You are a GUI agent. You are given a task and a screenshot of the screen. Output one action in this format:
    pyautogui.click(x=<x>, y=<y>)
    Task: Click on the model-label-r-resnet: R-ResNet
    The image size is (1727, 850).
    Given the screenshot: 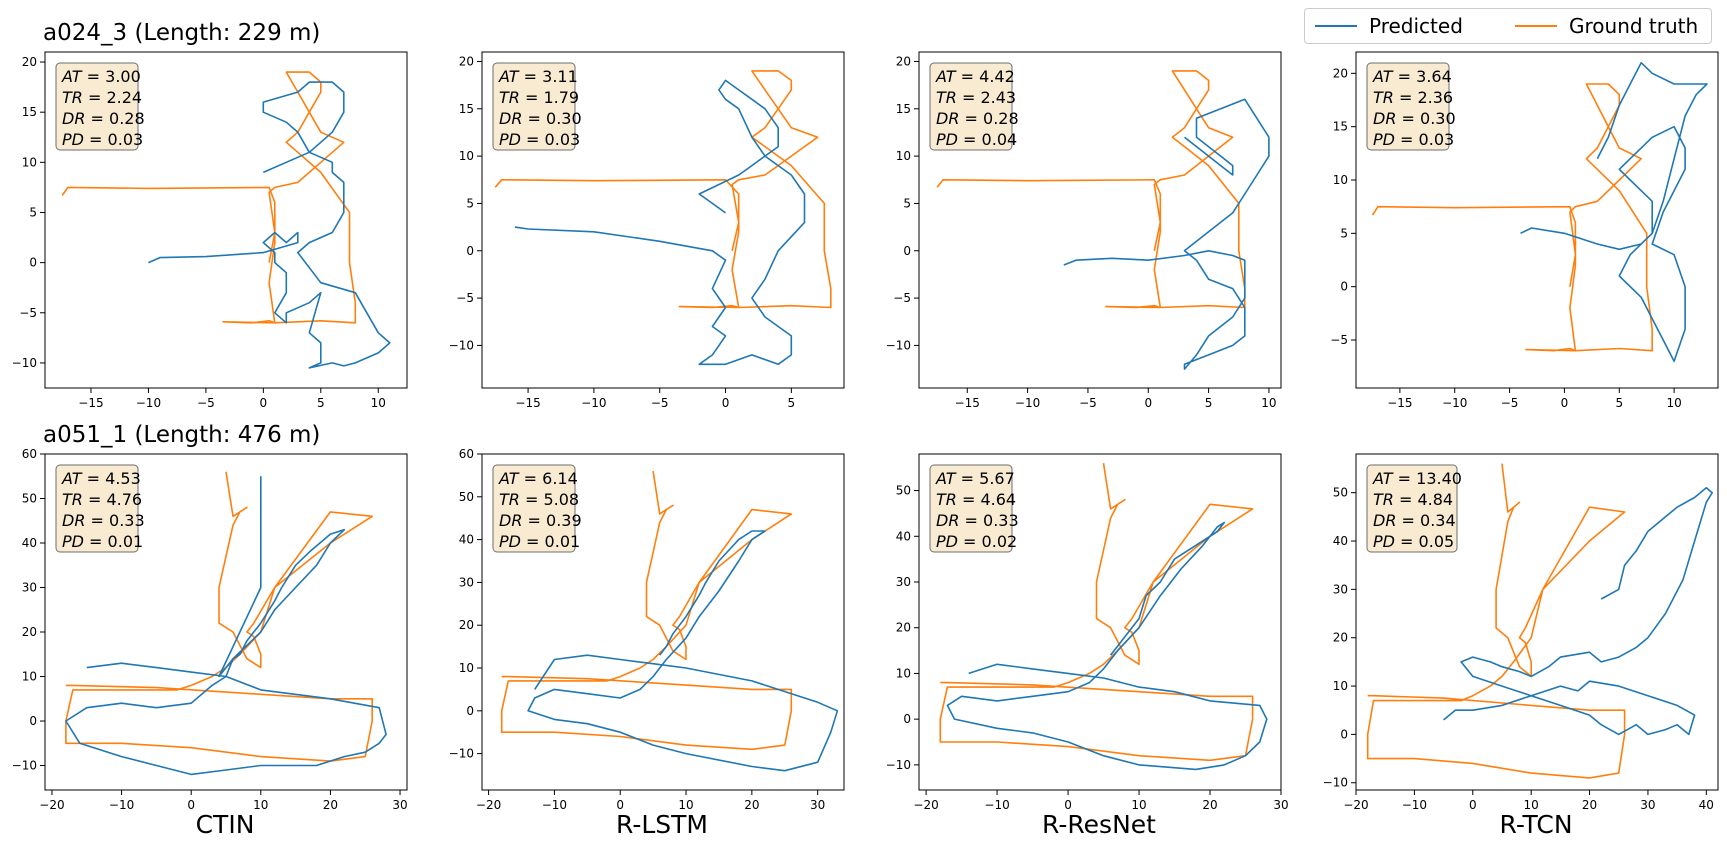 What is the action you would take?
    pyautogui.click(x=1099, y=824)
    